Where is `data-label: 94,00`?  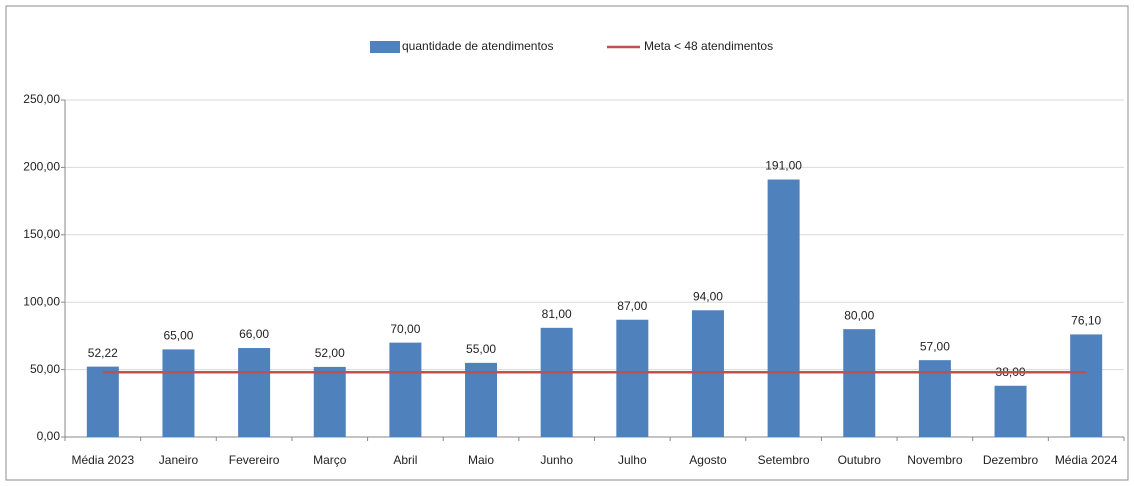 data-label: 94,00 is located at coordinates (708, 296).